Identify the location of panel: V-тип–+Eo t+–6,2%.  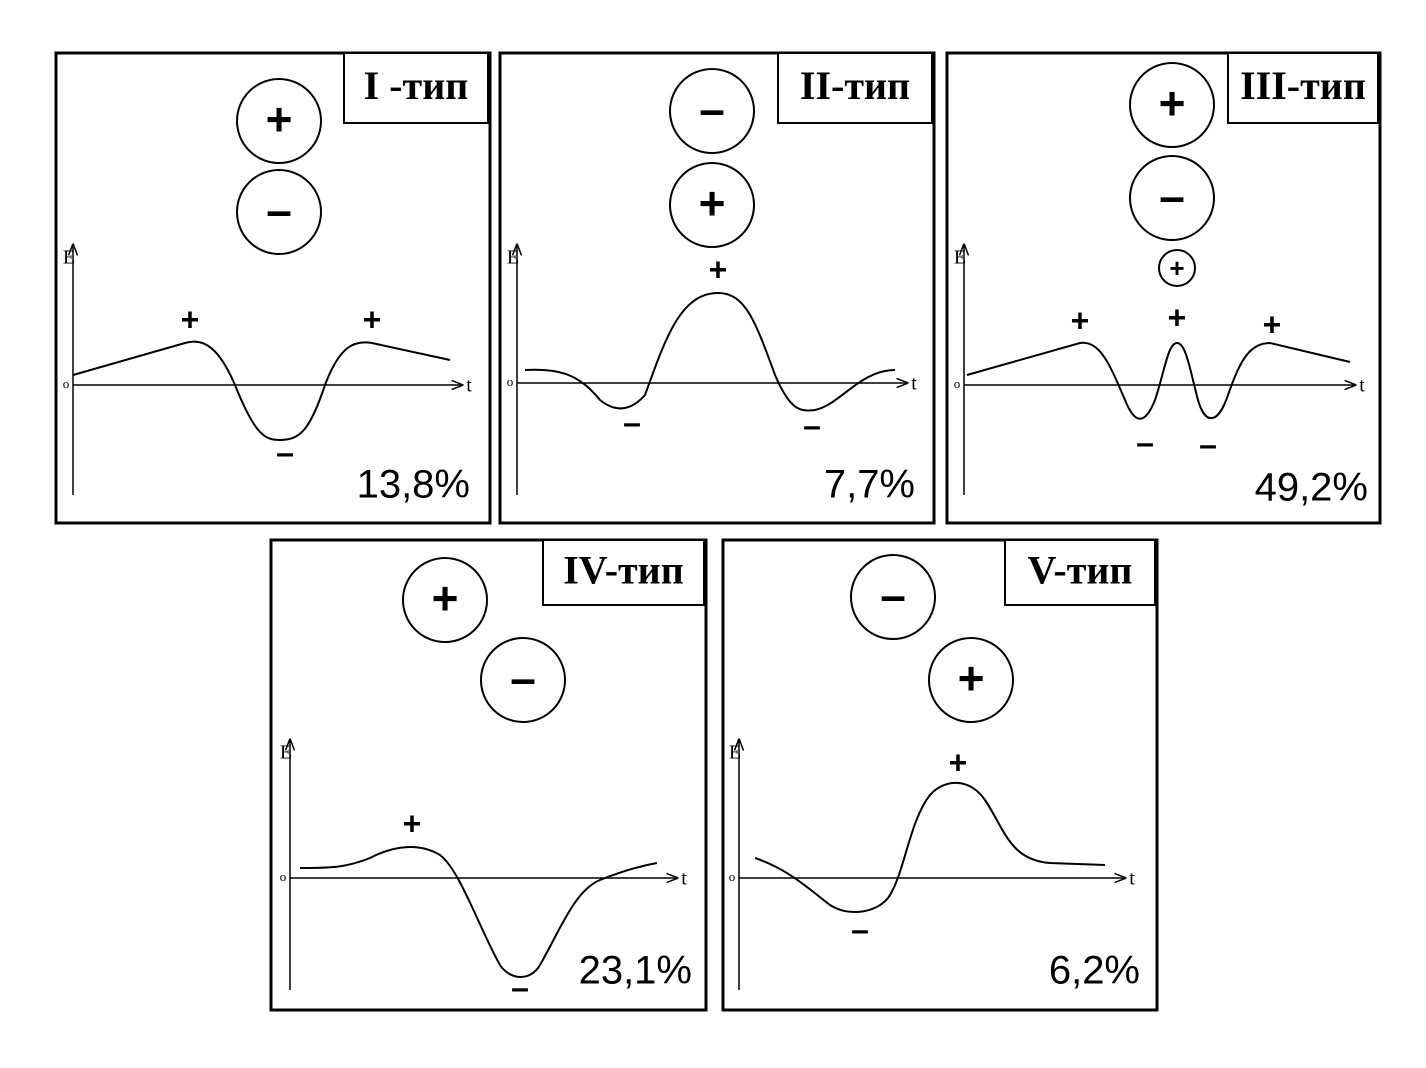
(940, 775).